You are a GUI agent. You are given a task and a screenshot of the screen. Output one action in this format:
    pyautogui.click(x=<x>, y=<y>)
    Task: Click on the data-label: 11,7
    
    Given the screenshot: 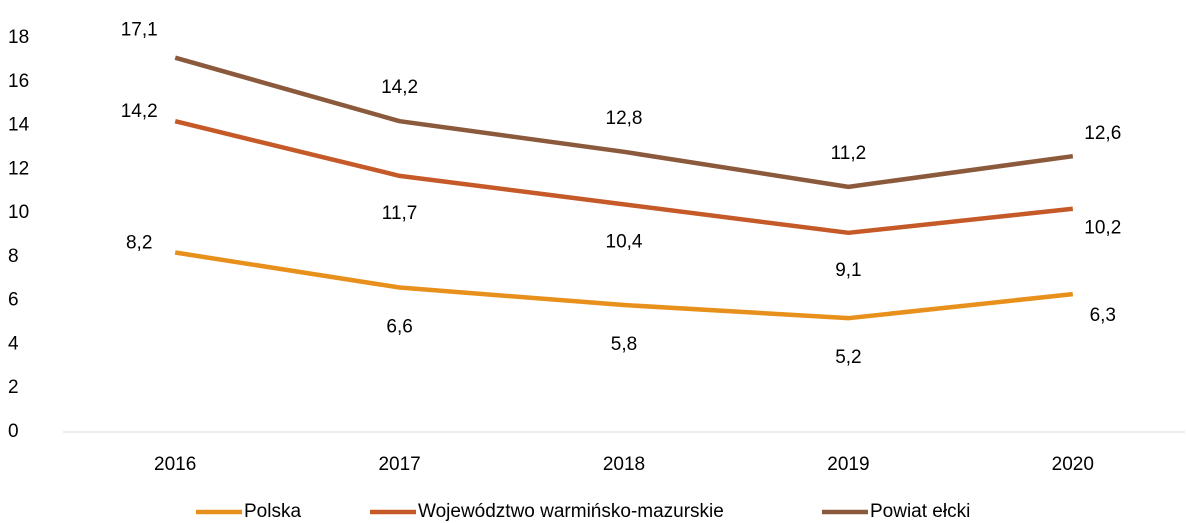 What is the action you would take?
    pyautogui.click(x=400, y=213)
    